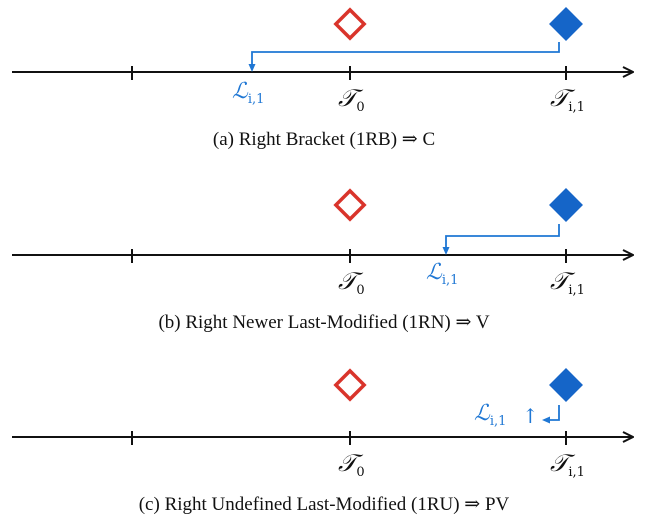 The width and height of the screenshot is (649, 526). Describe the element at coordinates (323, 322) in the screenshot. I see `caption-b: (b) Right Newer Last-Modified (1RN) ⇒ V` at that location.